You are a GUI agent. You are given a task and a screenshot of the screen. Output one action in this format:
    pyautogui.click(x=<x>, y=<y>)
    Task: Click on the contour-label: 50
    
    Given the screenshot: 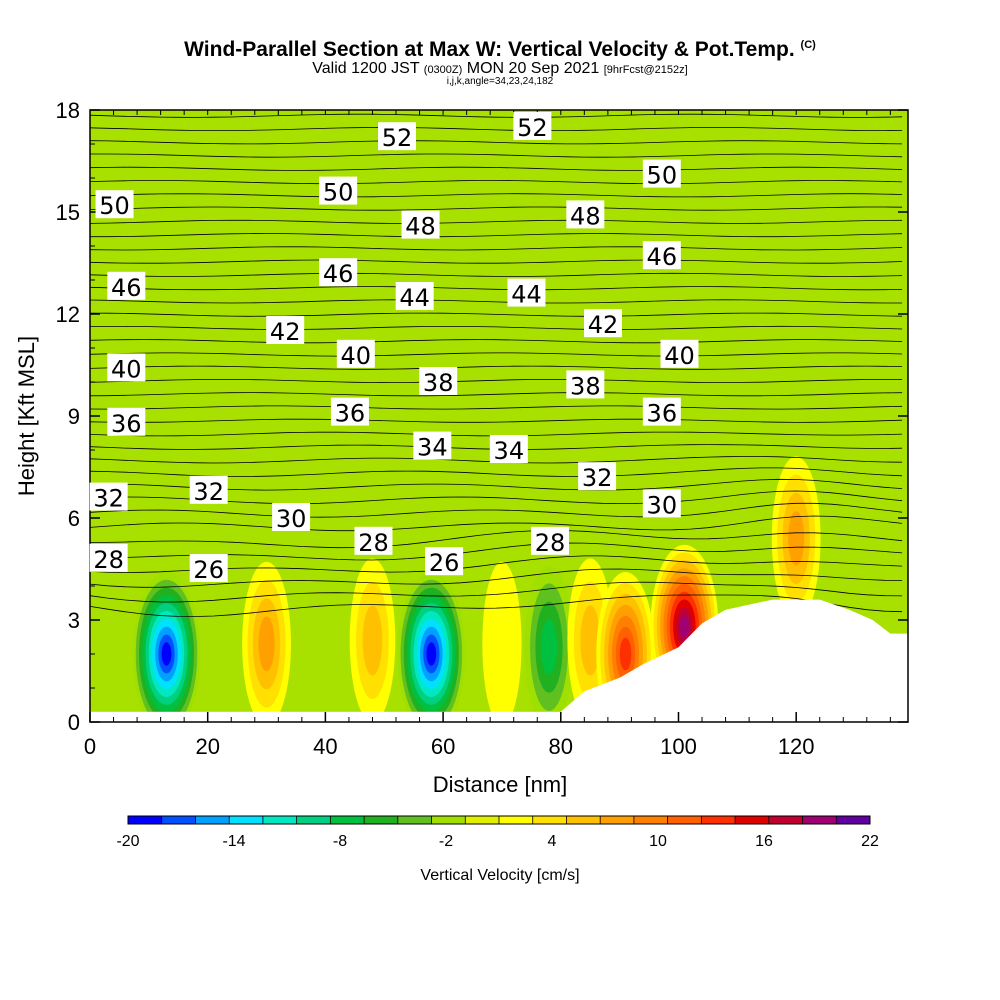 What is the action you would take?
    pyautogui.click(x=114, y=205)
    